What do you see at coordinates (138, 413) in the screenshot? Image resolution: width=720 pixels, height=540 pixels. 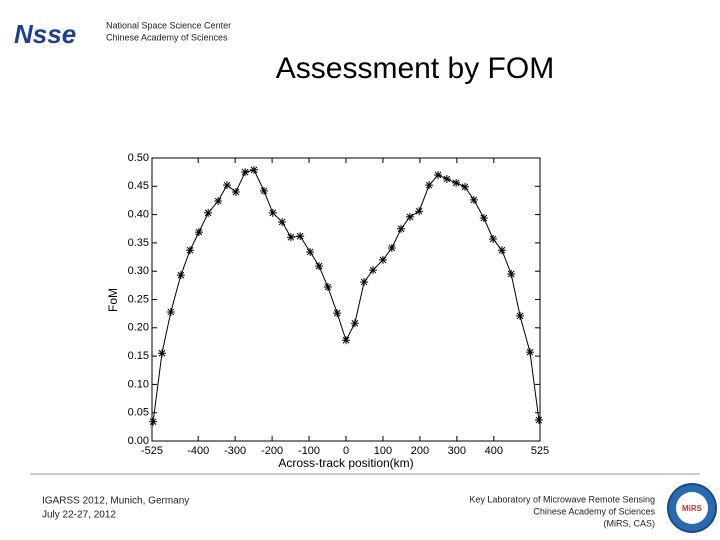 I see `y-tick-label: 0.05` at bounding box center [138, 413].